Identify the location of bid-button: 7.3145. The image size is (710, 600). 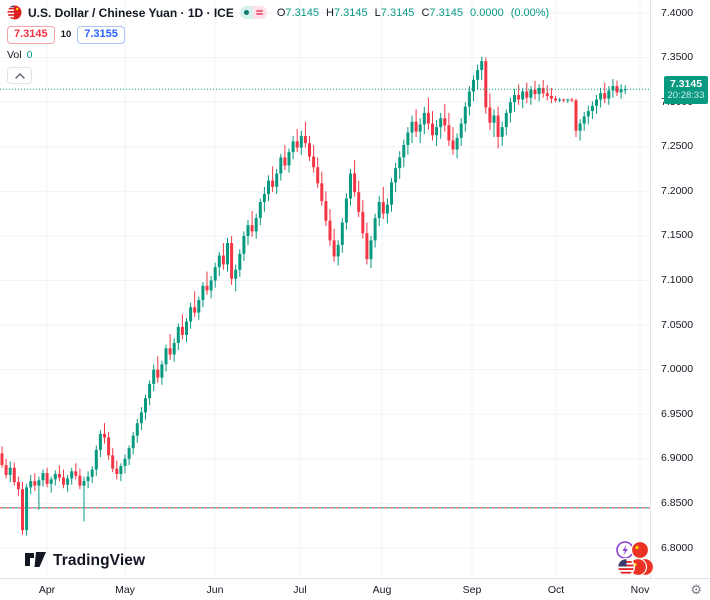
(31, 34).